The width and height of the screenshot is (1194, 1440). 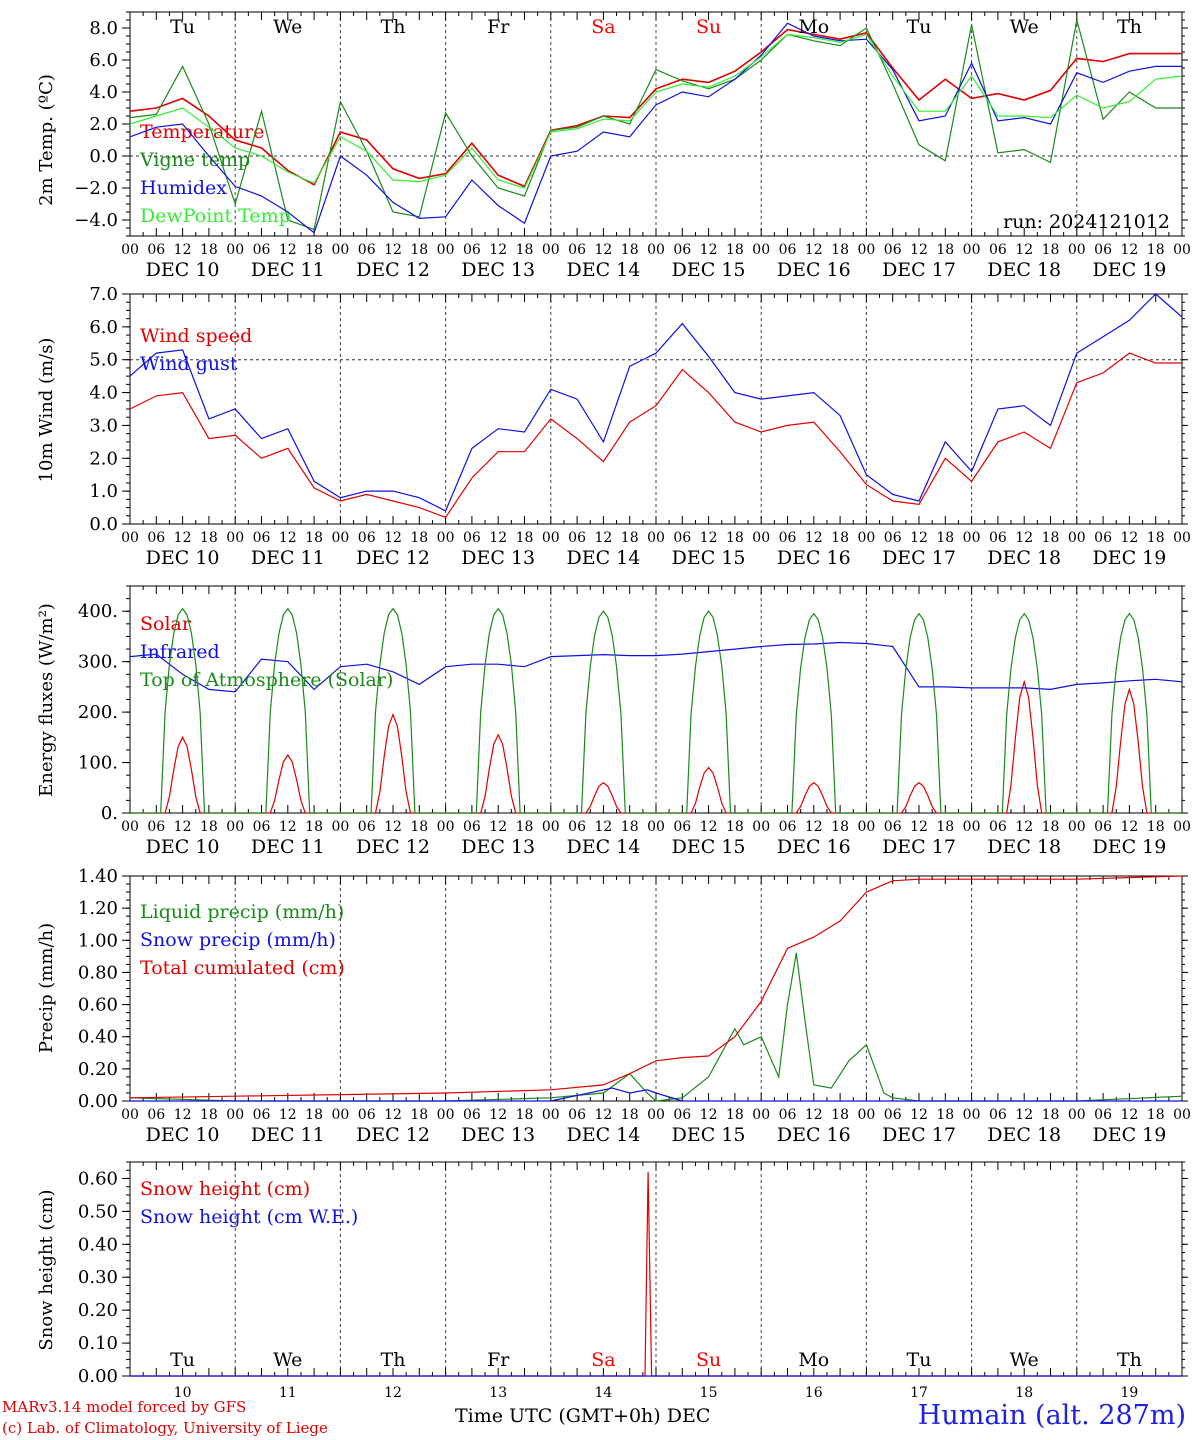 I want to click on legend-total-cumulated-cm-: Total cumulated (cm), so click(x=242, y=968).